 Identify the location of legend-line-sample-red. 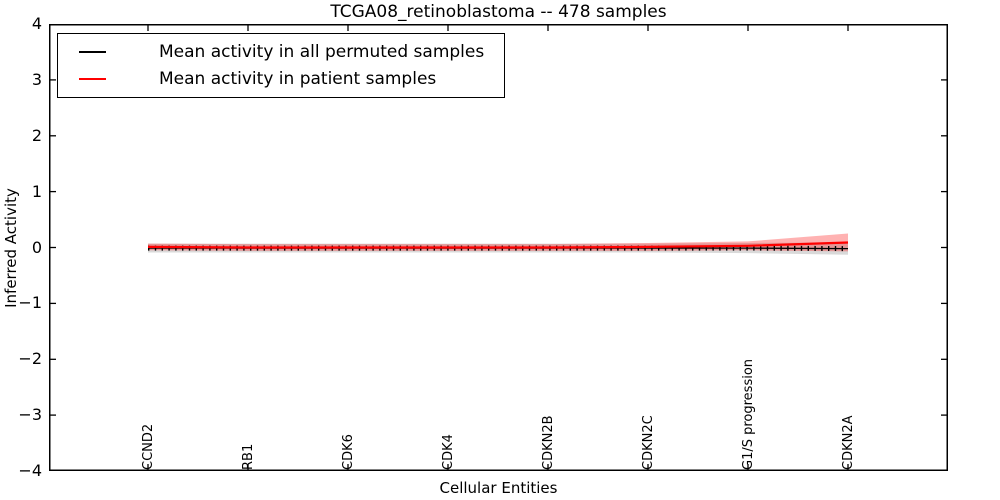
(92, 79).